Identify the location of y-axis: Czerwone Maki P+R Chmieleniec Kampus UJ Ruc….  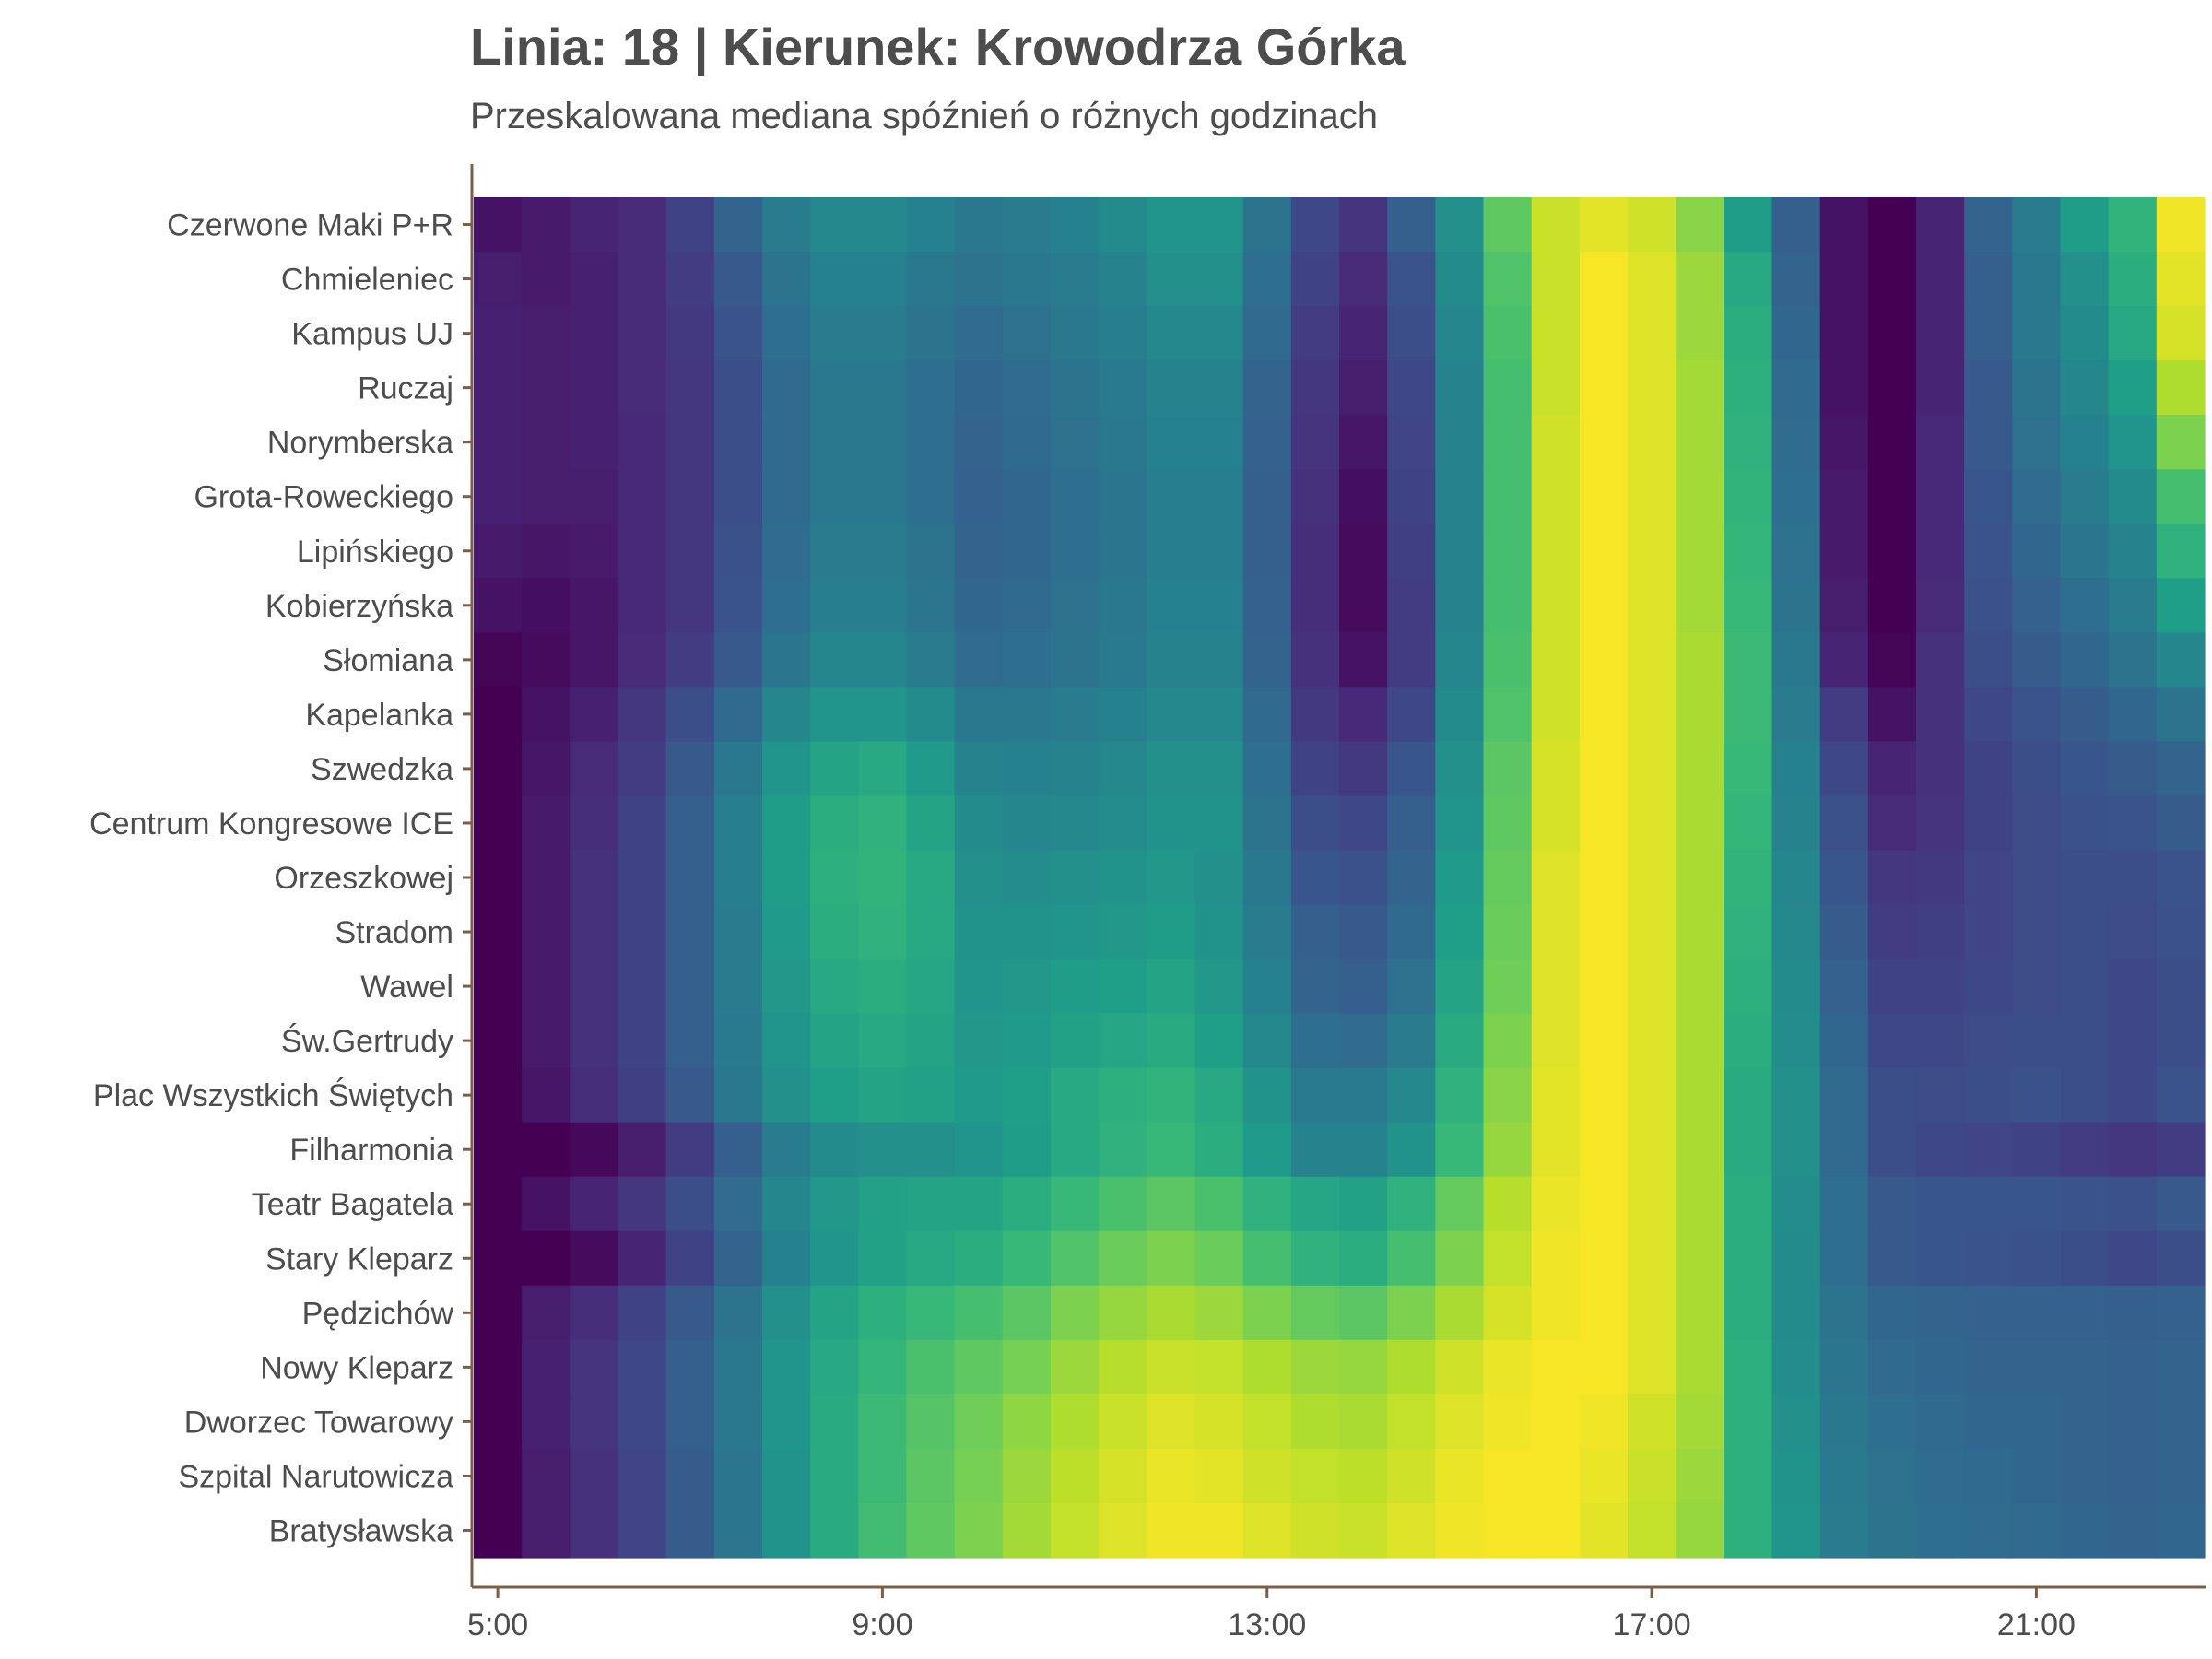
(281, 875).